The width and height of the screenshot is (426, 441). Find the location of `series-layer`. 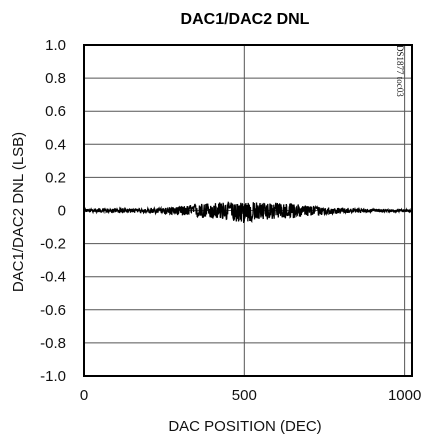

series-layer is located at coordinates (248, 212).